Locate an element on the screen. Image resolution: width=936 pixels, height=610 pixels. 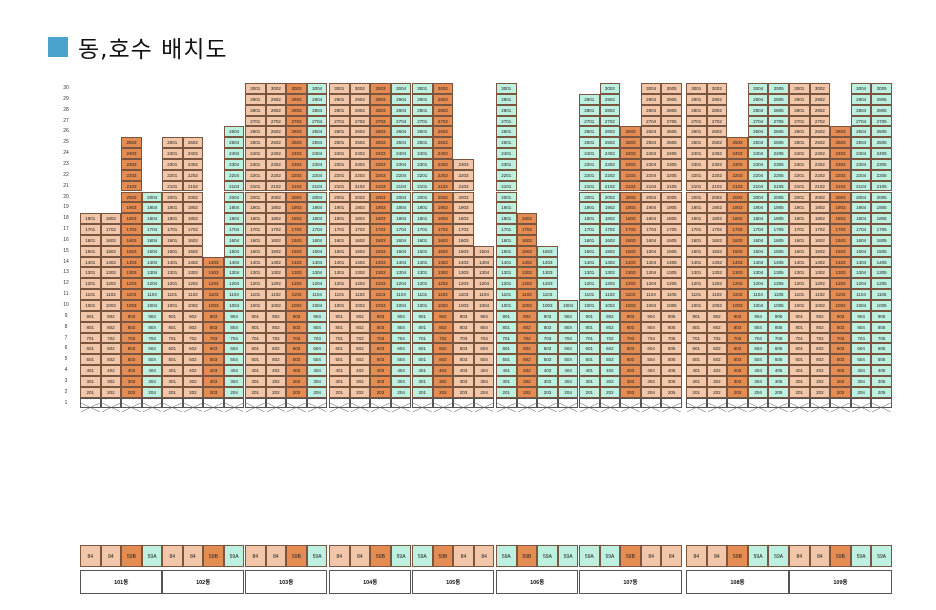
unit-cell: 902 is located at coordinates (443, 316).